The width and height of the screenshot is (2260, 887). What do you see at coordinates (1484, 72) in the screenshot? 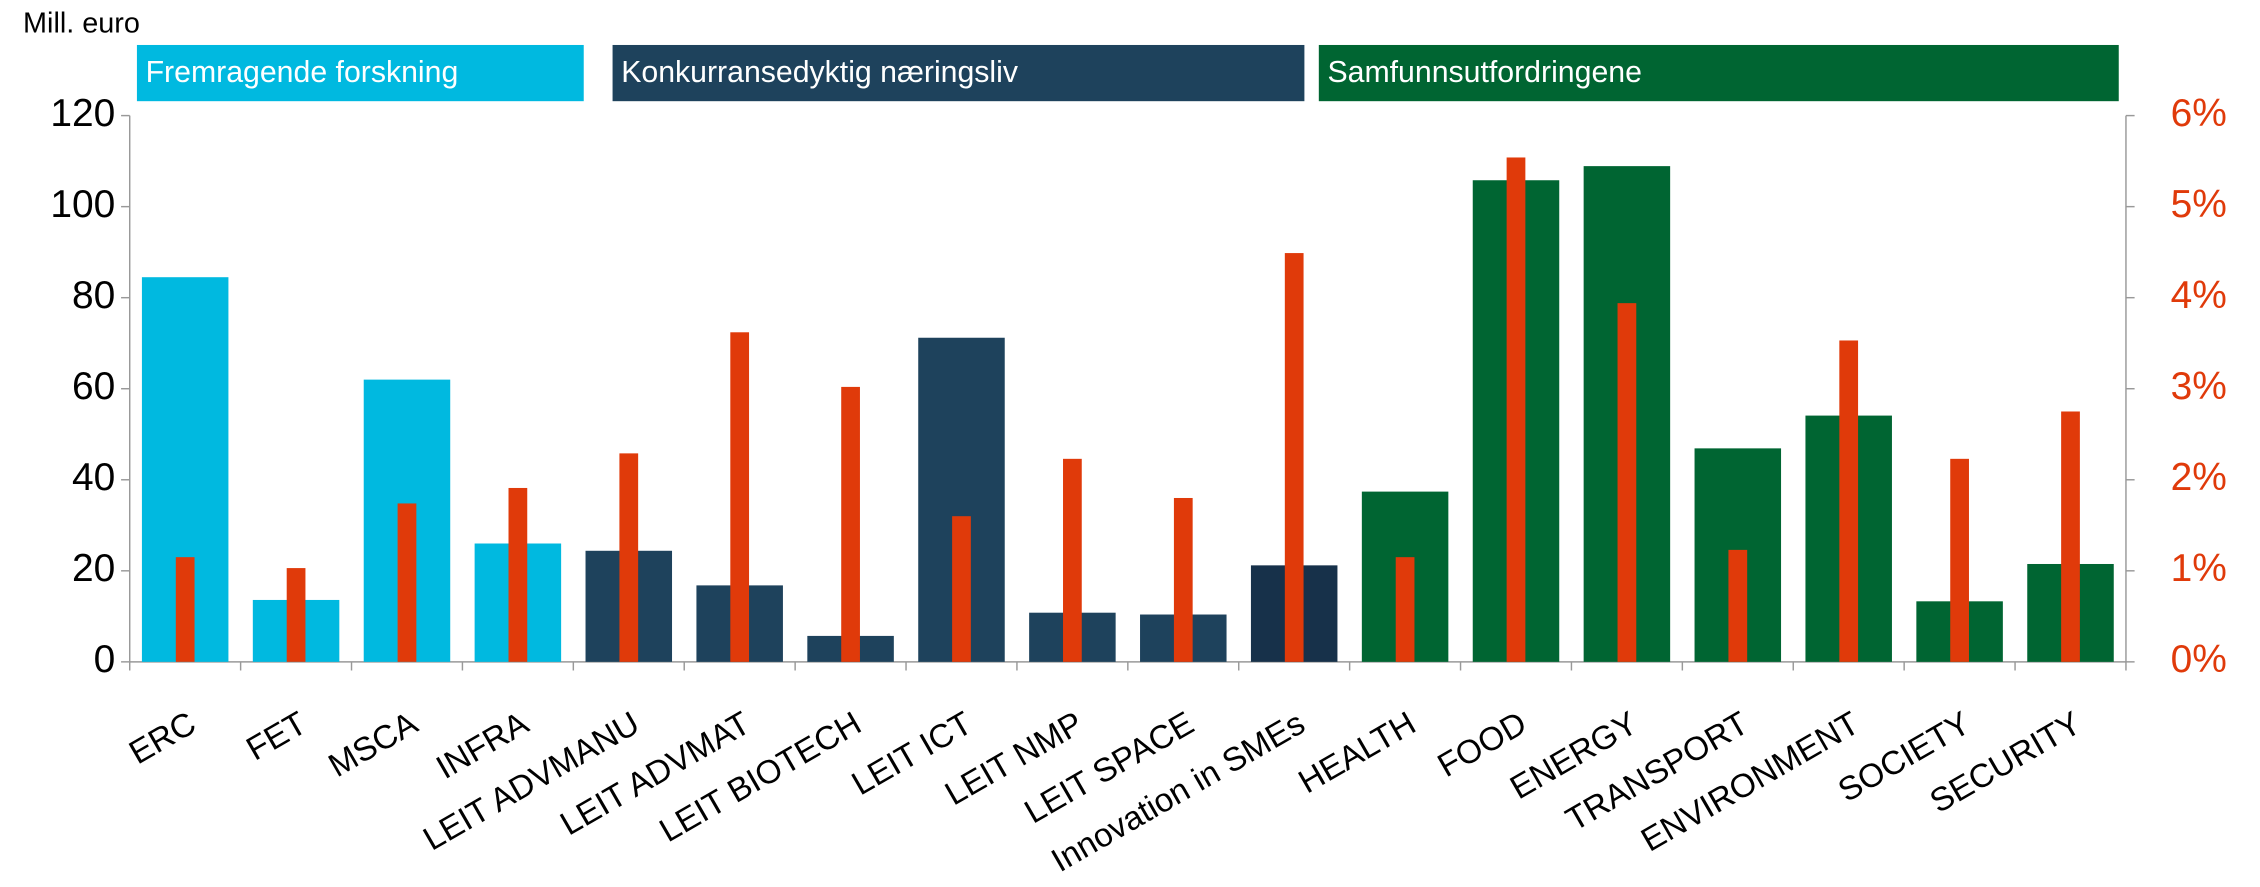
I see `group-label: Samfunnsutfordringene` at bounding box center [1484, 72].